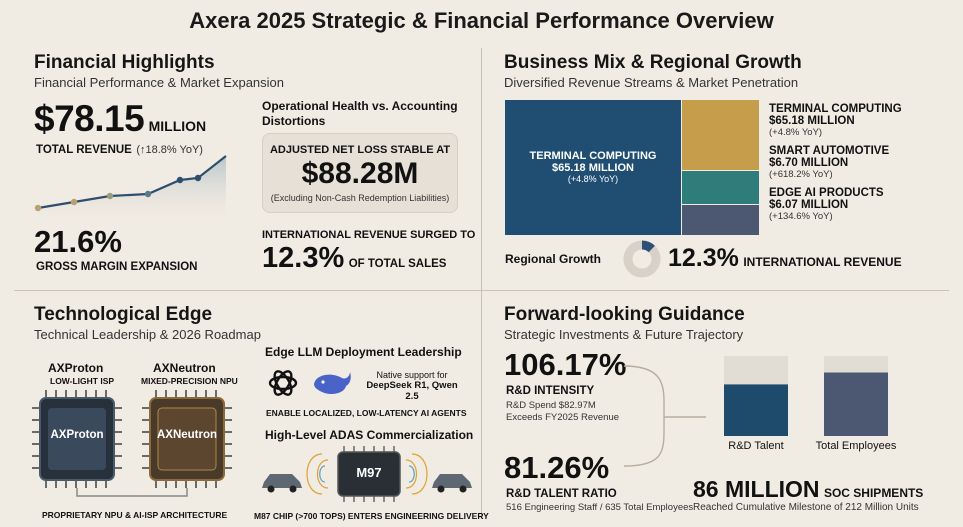 This screenshot has width=963, height=527. I want to click on whale-logo-icon, so click(332, 383).